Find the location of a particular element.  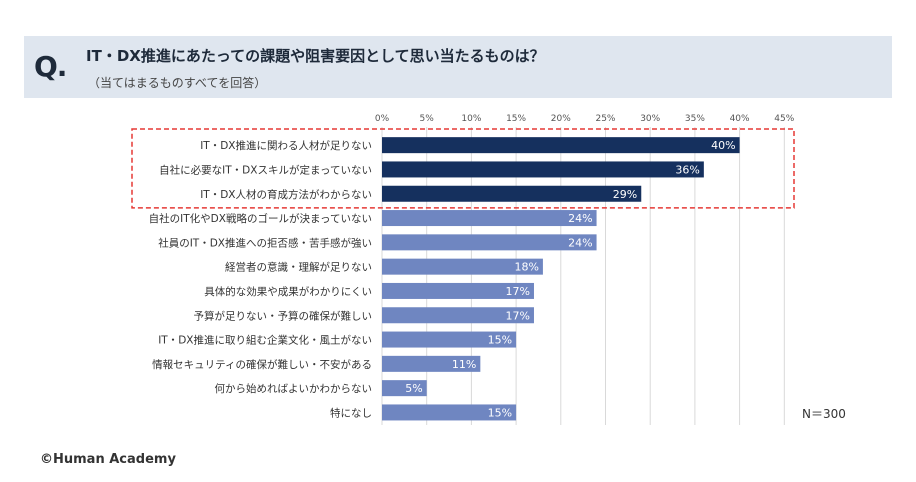

tick-label: 30% is located at coordinates (650, 119).